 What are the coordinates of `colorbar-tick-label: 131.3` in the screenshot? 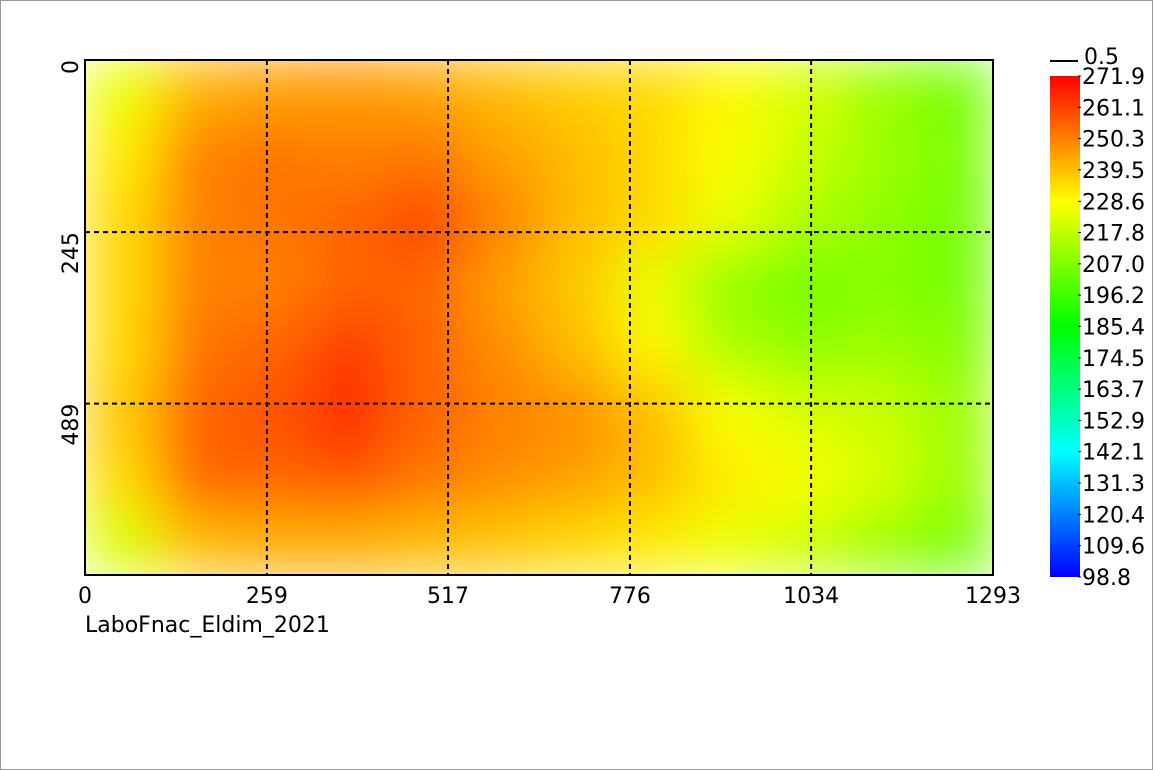 It's located at (1113, 484).